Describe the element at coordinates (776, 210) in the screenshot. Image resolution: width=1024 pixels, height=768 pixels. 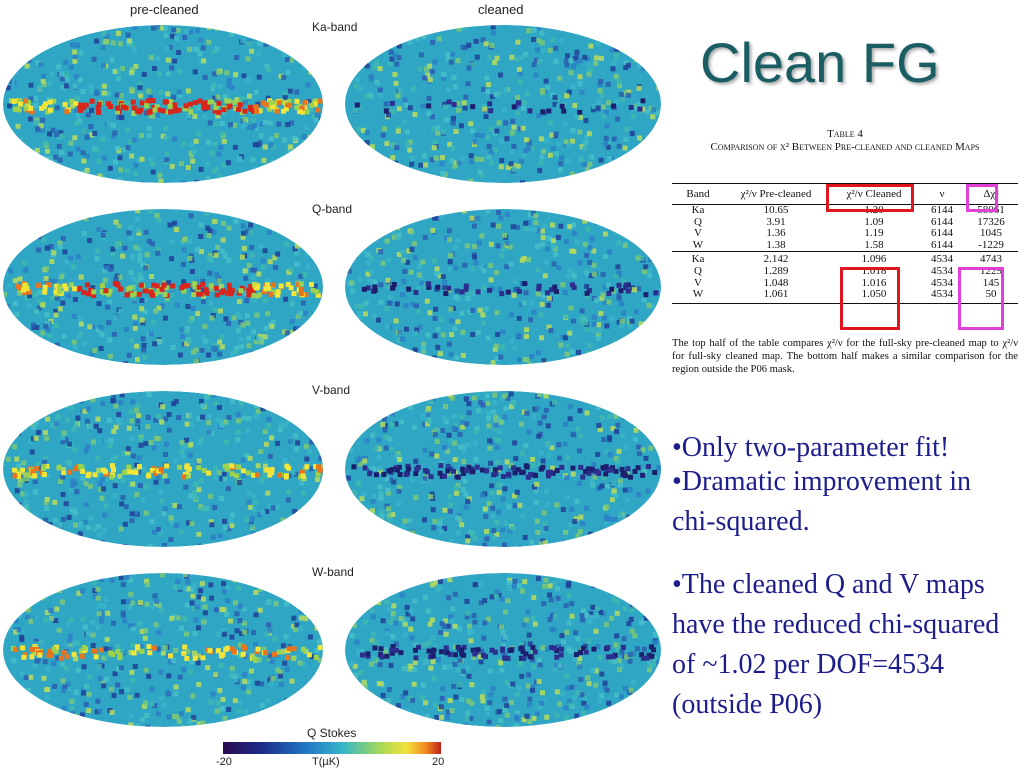
I see `cell-precleaned: 10.65` at that location.